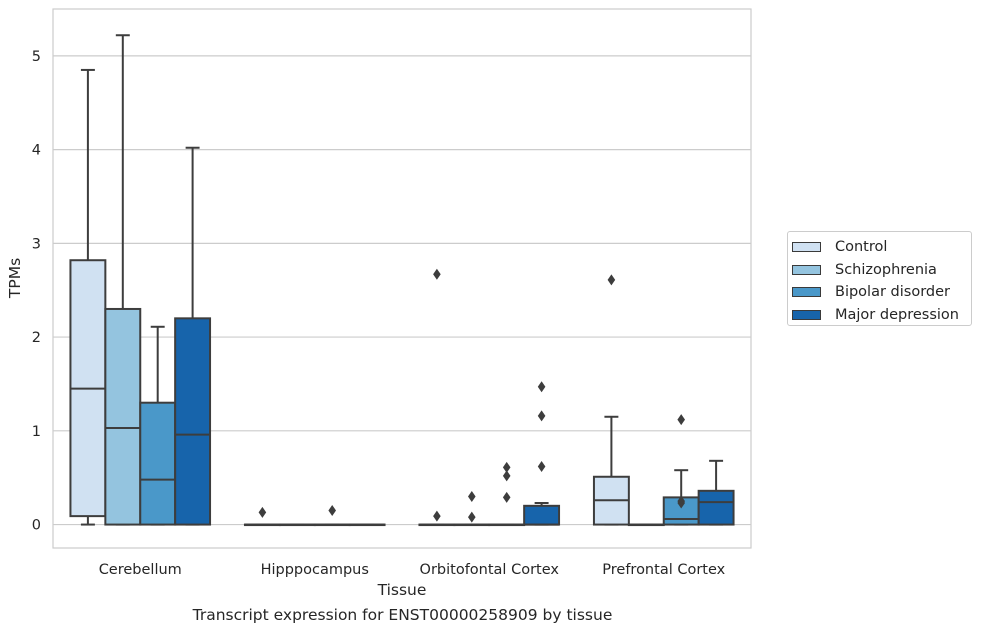 The height and width of the screenshot is (634, 983). I want to click on x-tick-label: Cerebellum, so click(140, 570).